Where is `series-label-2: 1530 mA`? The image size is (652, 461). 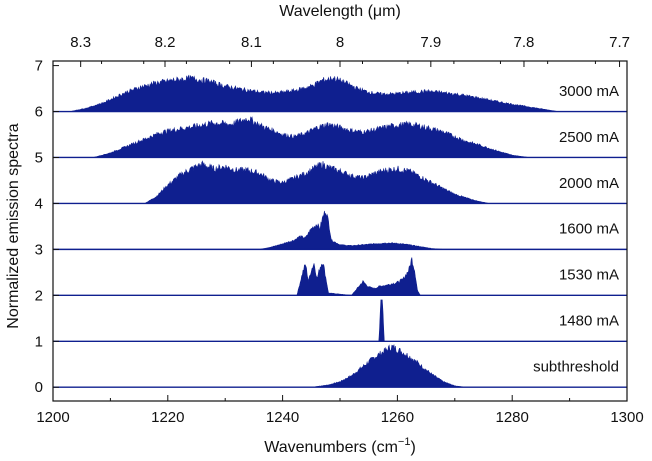
series-label-2: 1530 mA is located at coordinates (589, 275).